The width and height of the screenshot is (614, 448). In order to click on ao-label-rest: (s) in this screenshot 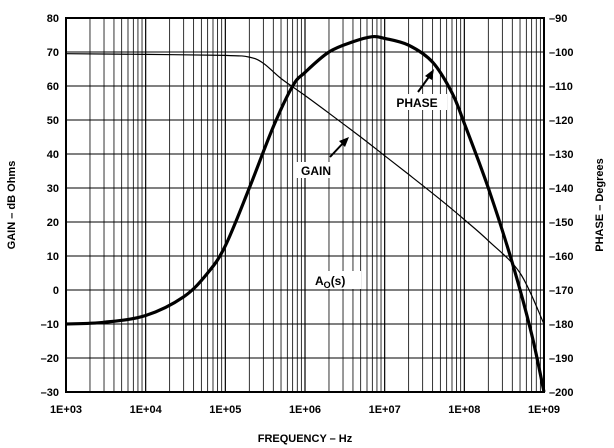, I will do `click(338, 281)`.